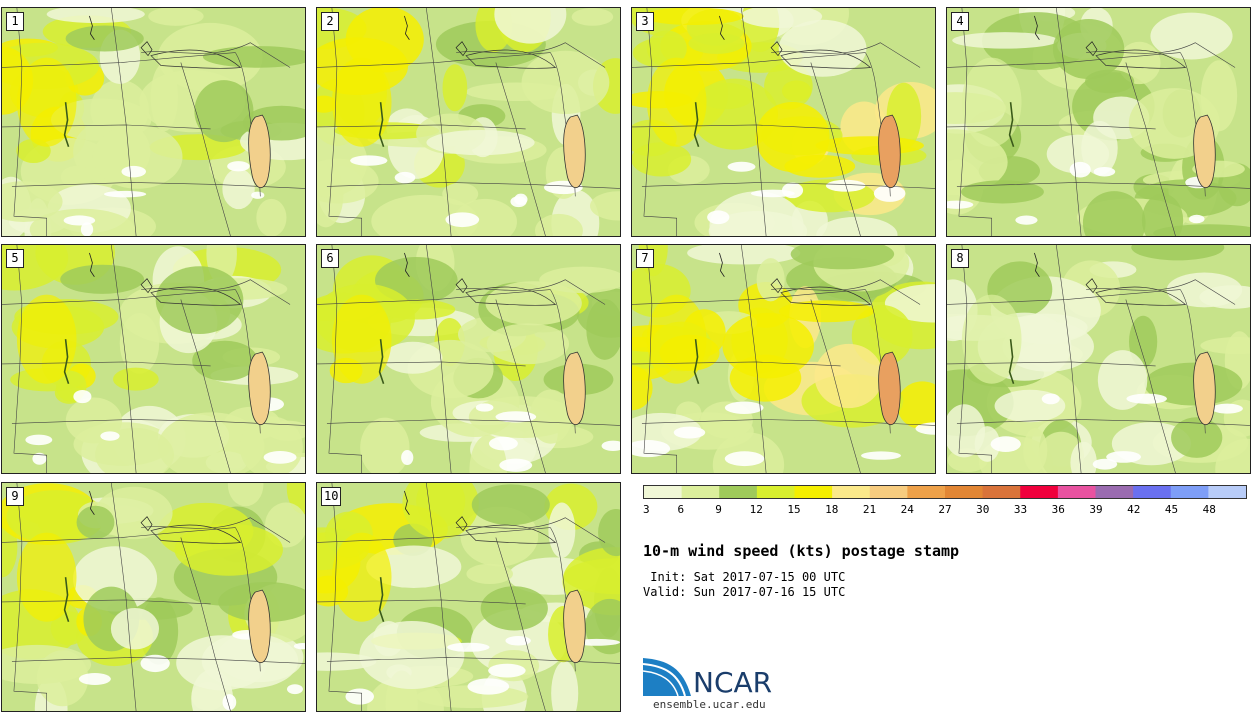 The height and width of the screenshot is (713, 1260). I want to click on legend-tick-label: 3, so click(646, 509).